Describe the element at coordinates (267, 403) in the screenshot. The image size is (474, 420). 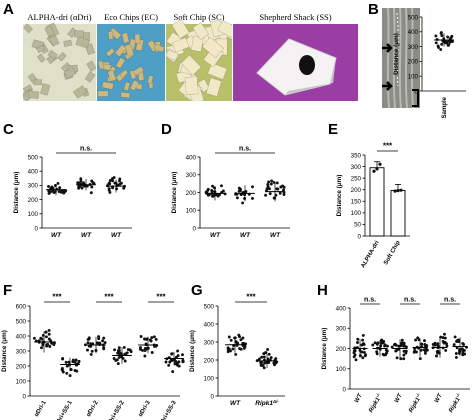
I see `x-category-label: Ripk1Δ/-` at that location.